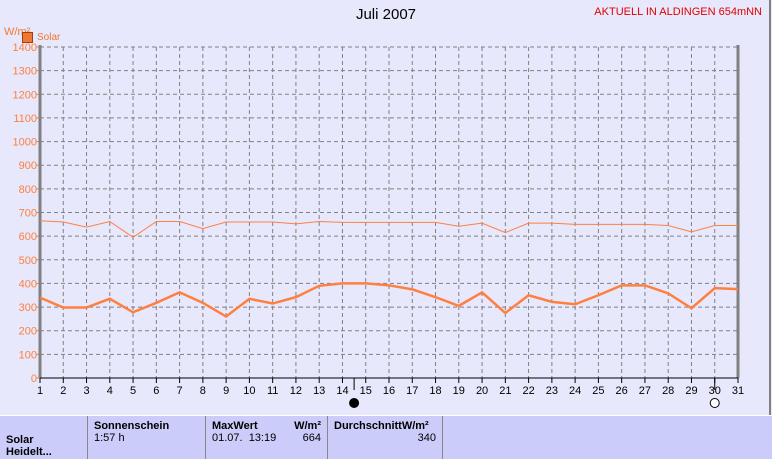 The height and width of the screenshot is (459, 772). What do you see at coordinates (109, 438) in the screenshot?
I see `sun-value: 1:57 h` at bounding box center [109, 438].